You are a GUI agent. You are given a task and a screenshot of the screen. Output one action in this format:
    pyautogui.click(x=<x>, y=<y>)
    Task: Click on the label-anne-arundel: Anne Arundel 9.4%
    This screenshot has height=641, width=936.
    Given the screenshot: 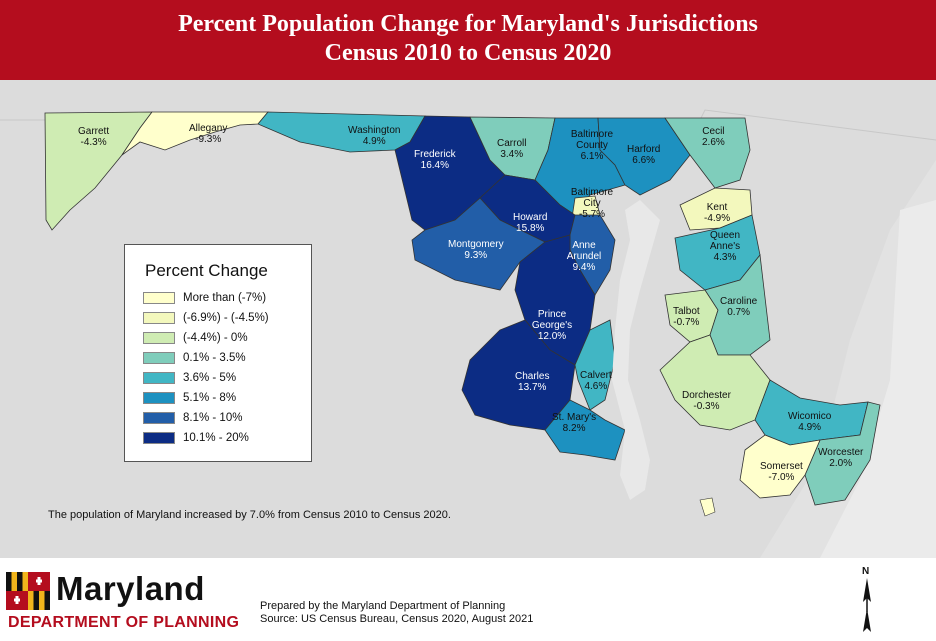 What is the action you would take?
    pyautogui.click(x=584, y=256)
    